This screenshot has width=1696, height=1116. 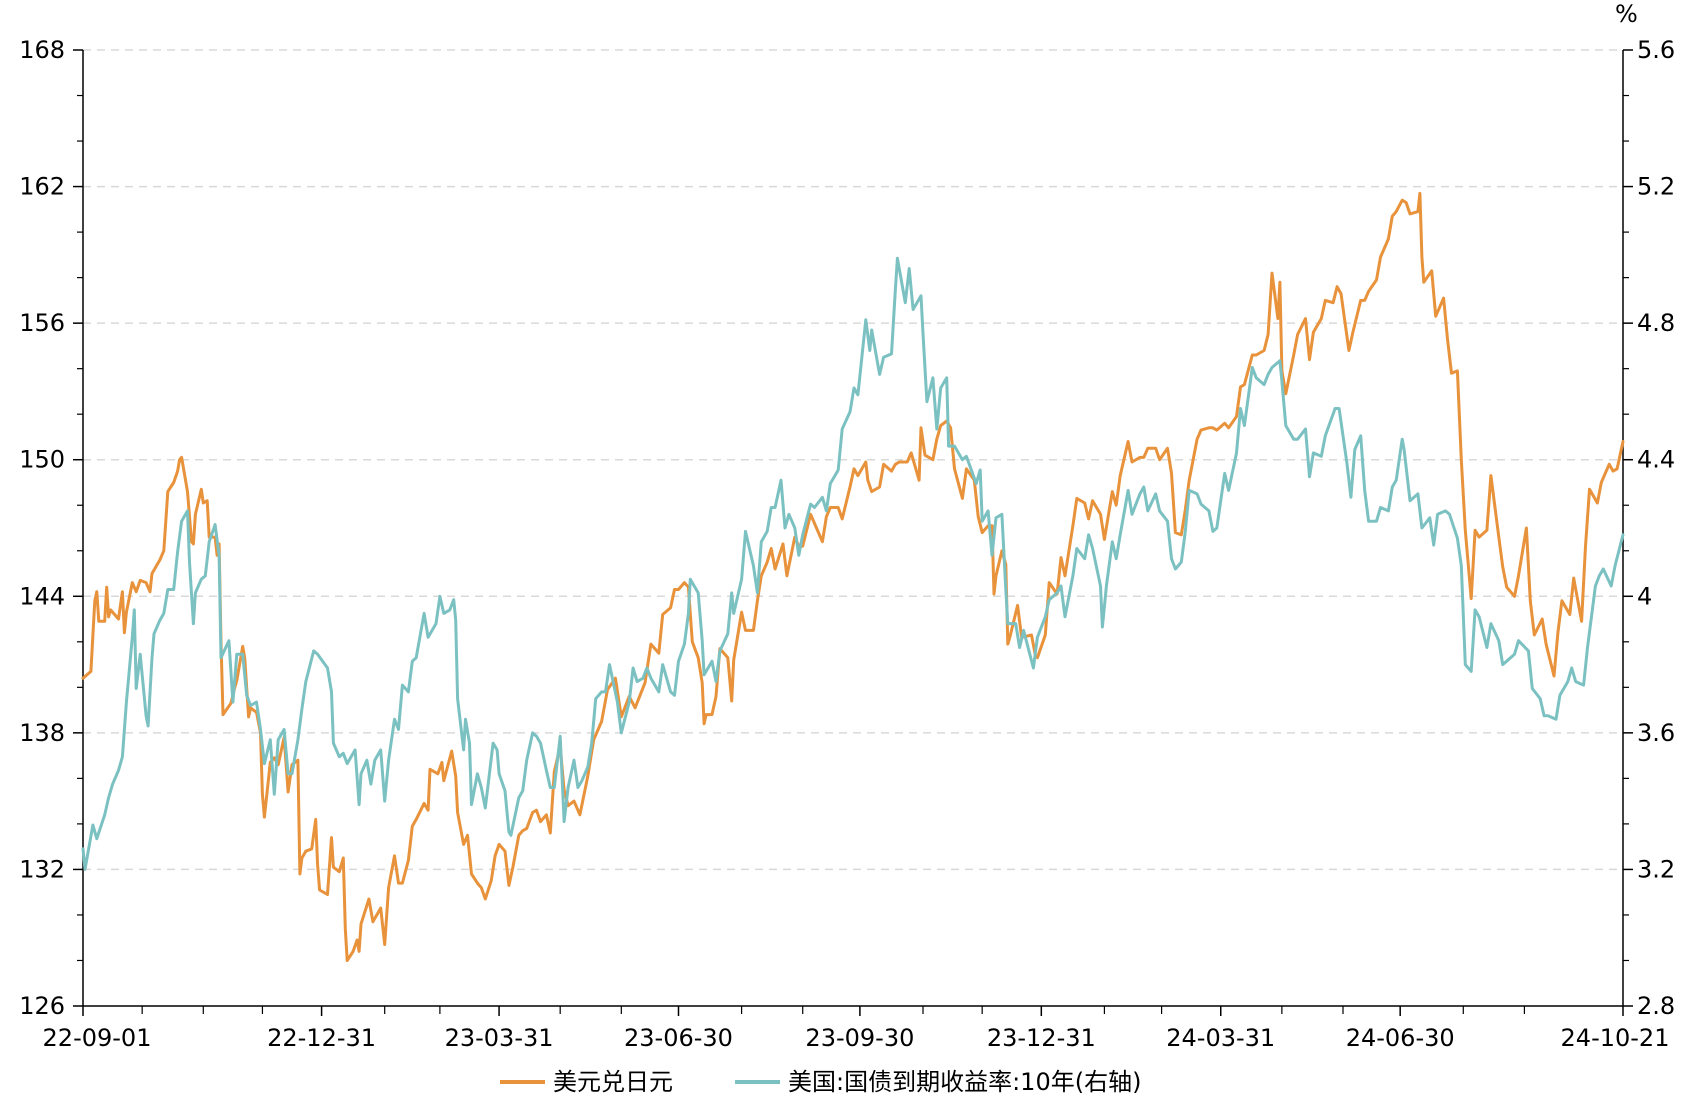 I want to click on legend: 美元兑日元 美国:国债到期收益率:10年(右轴), so click(x=820, y=1082).